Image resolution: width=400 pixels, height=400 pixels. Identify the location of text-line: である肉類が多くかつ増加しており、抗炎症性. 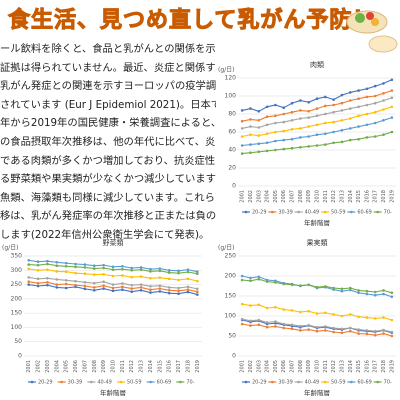
(108, 160).